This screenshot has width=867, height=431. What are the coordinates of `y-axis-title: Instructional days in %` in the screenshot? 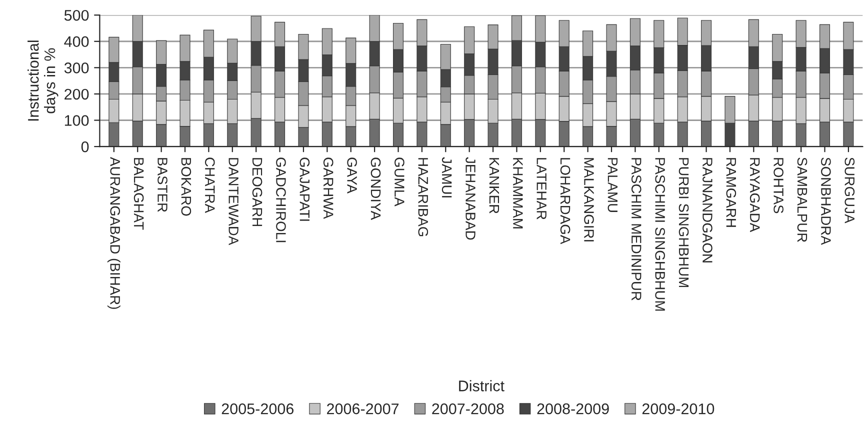 It's located at (43, 80).